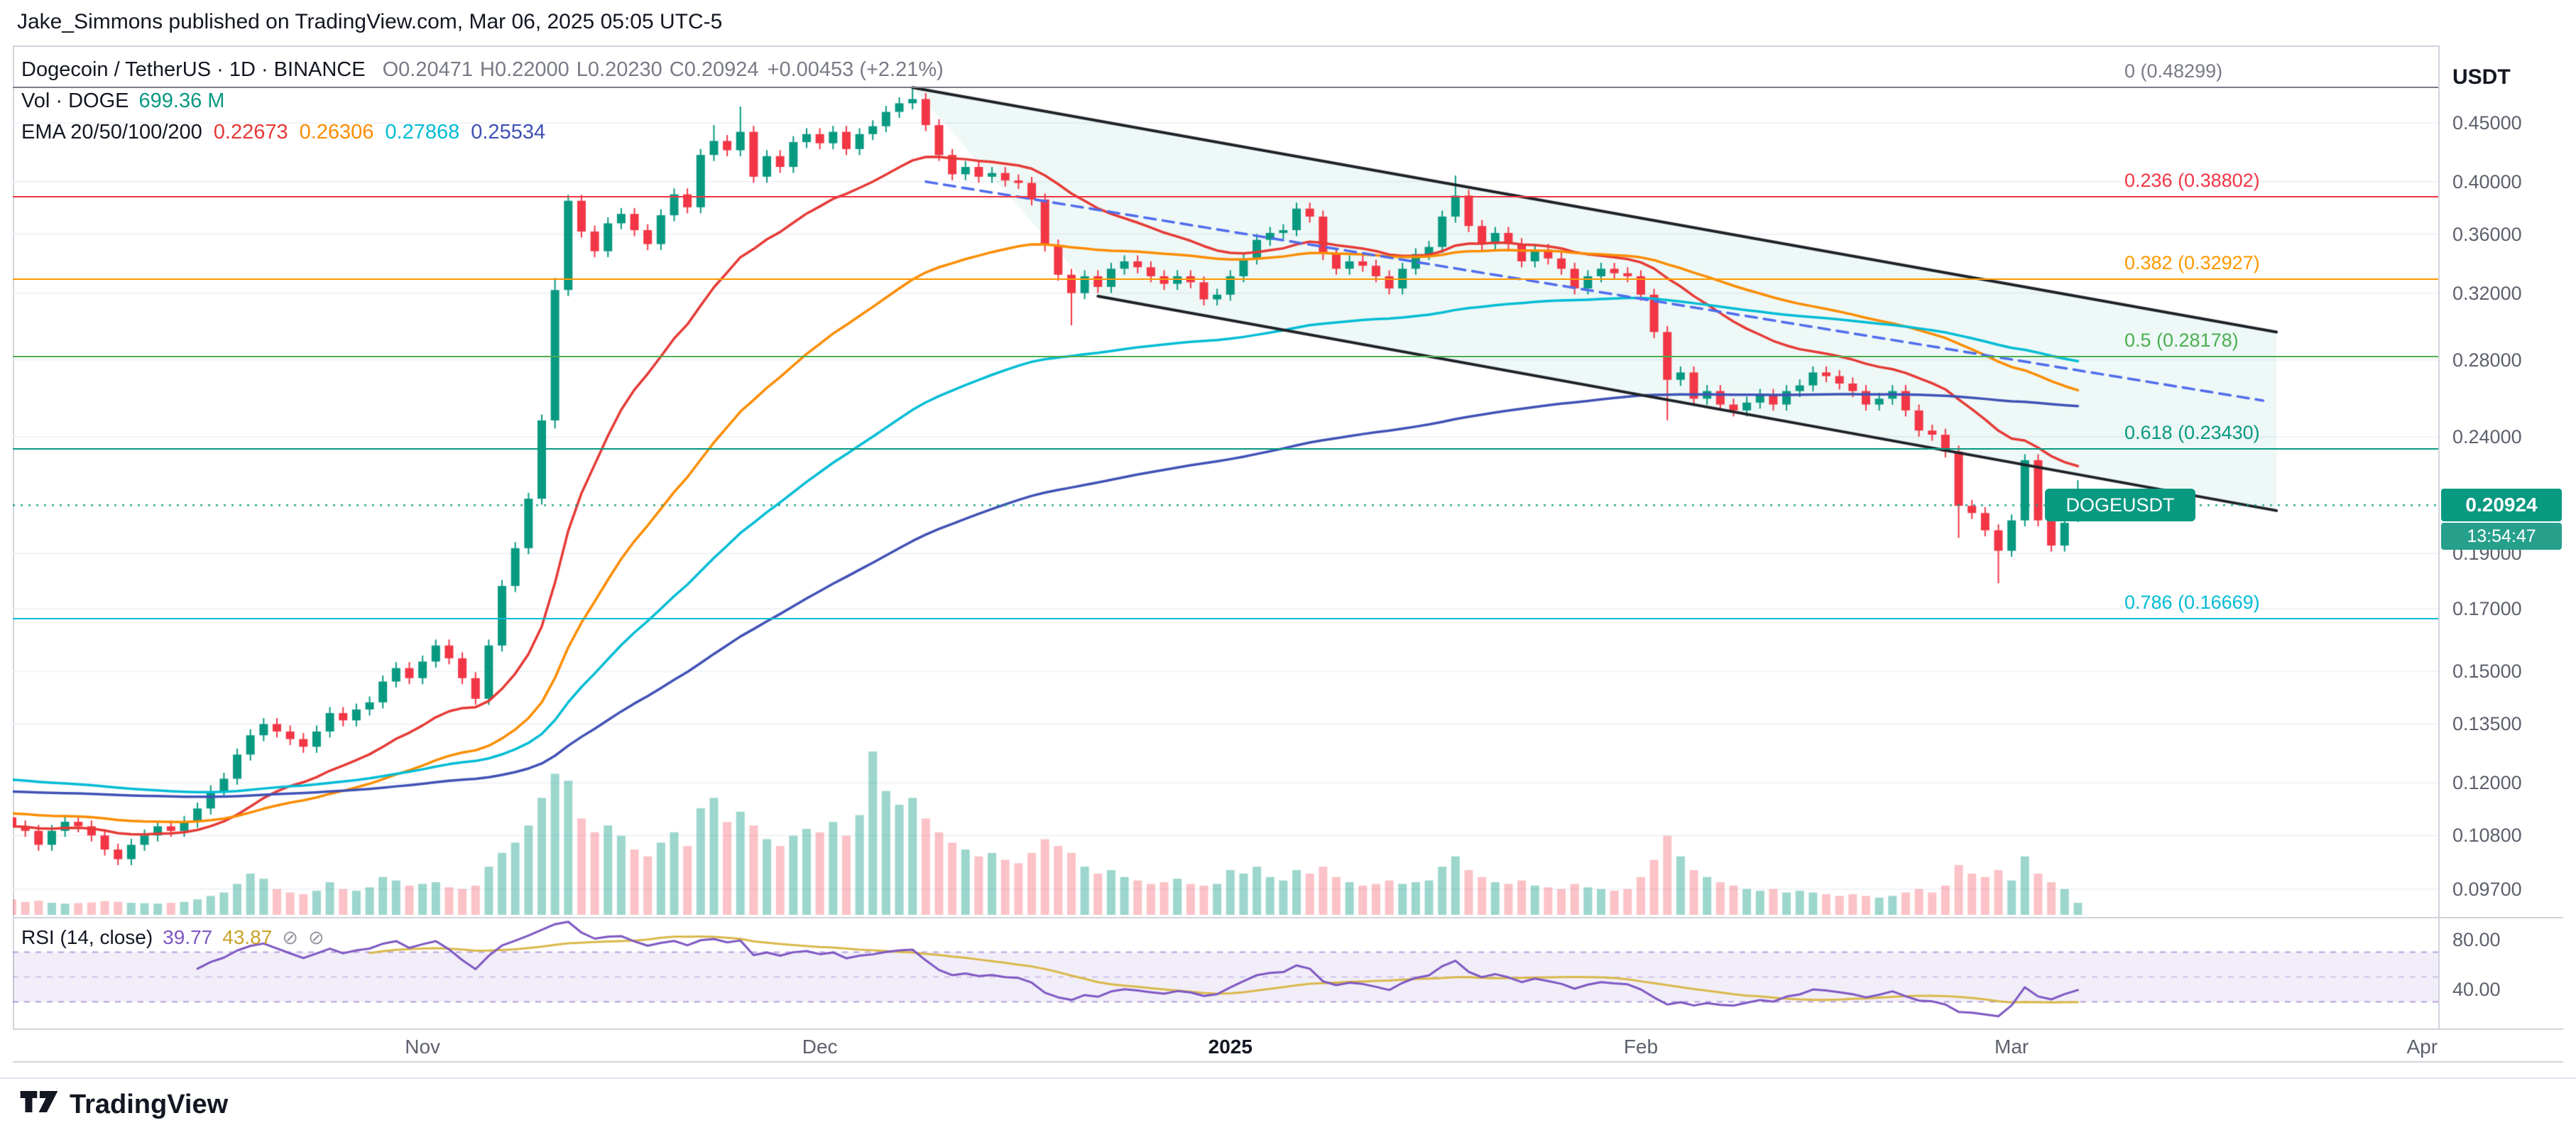 This screenshot has height=1140, width=2576. Describe the element at coordinates (508, 132) in the screenshot. I see `ema-value: 0.25534` at that location.